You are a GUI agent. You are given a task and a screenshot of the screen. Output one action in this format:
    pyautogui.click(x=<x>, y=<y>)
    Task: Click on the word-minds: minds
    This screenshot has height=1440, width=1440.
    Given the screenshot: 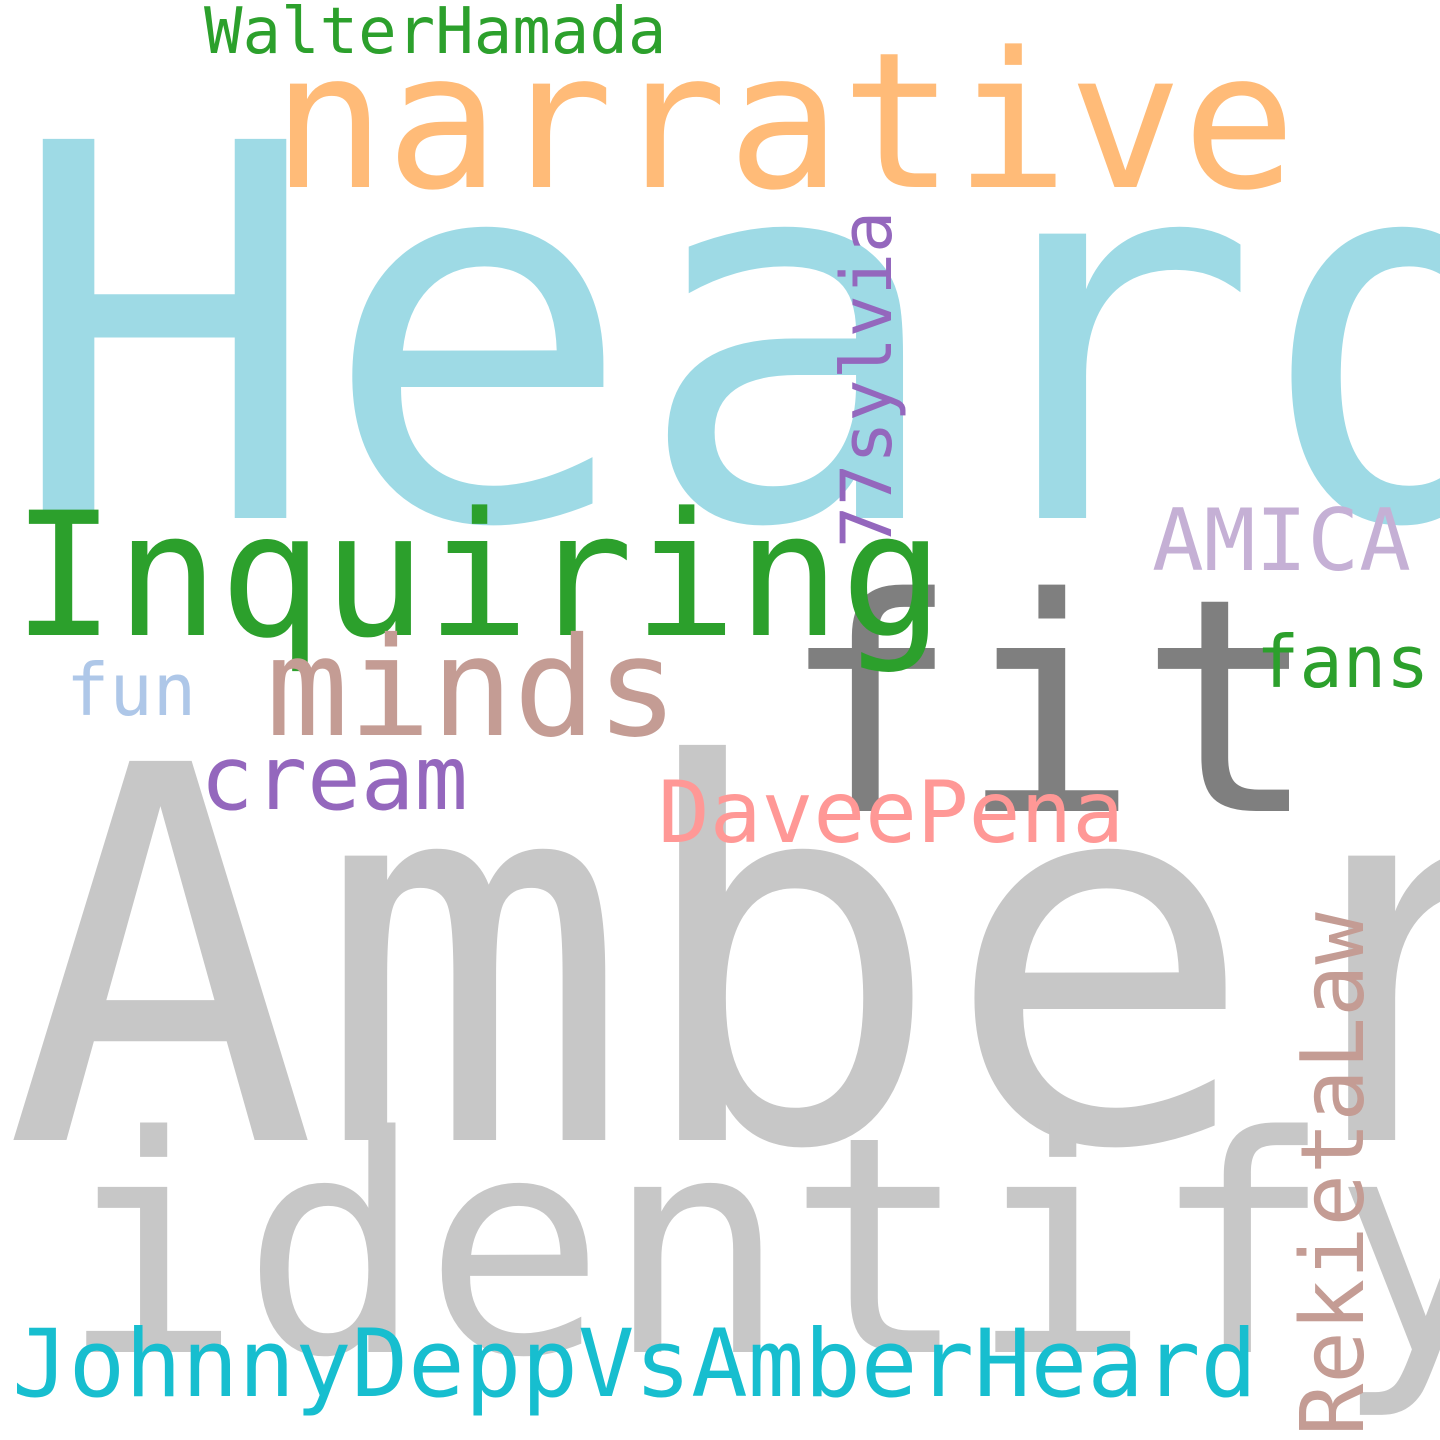 What is the action you would take?
    pyautogui.click(x=472, y=688)
    